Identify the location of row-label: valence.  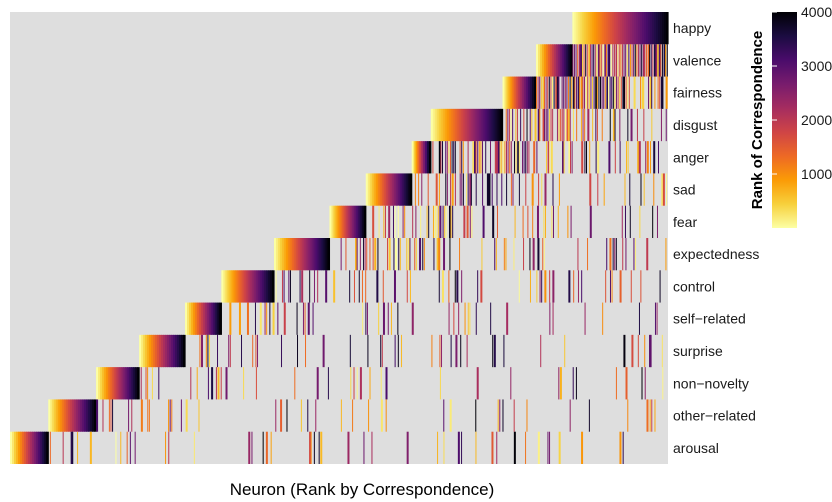
(697, 60).